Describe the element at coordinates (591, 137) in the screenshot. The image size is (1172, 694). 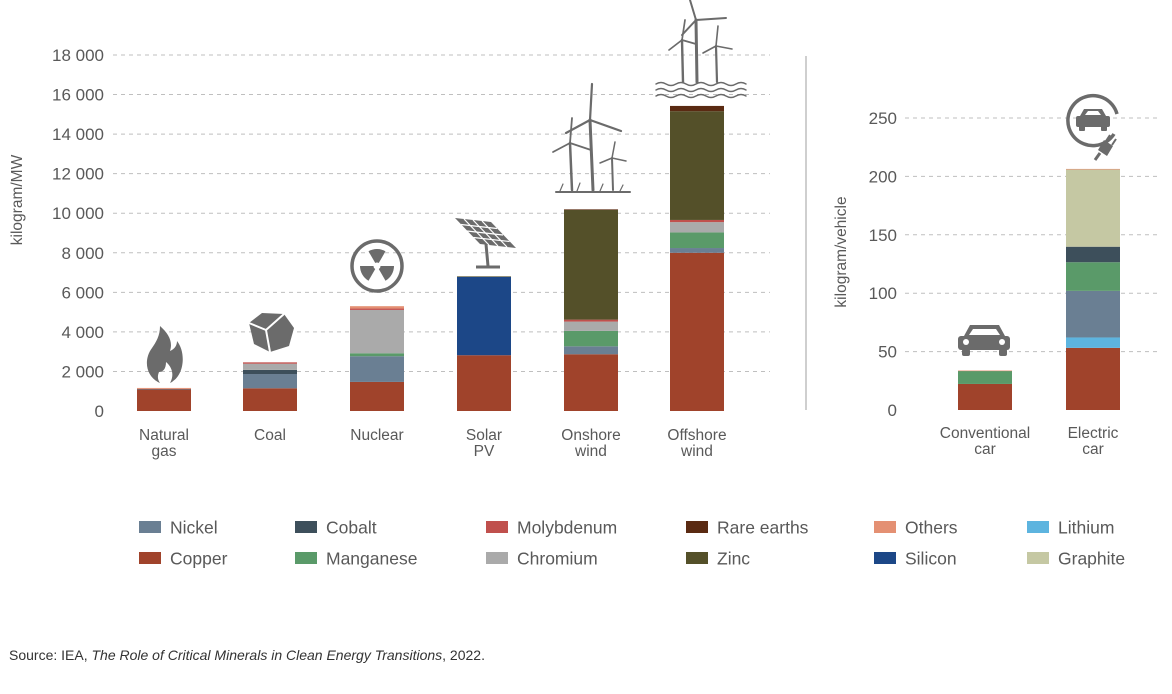
I see `onshore-wind-icon` at that location.